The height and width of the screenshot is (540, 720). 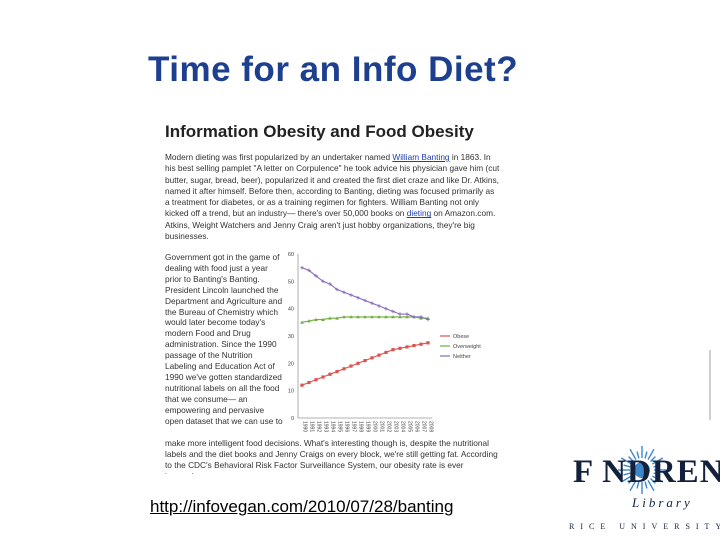 What do you see at coordinates (291, 364) in the screenshot?
I see `y-tick-label: 20` at bounding box center [291, 364].